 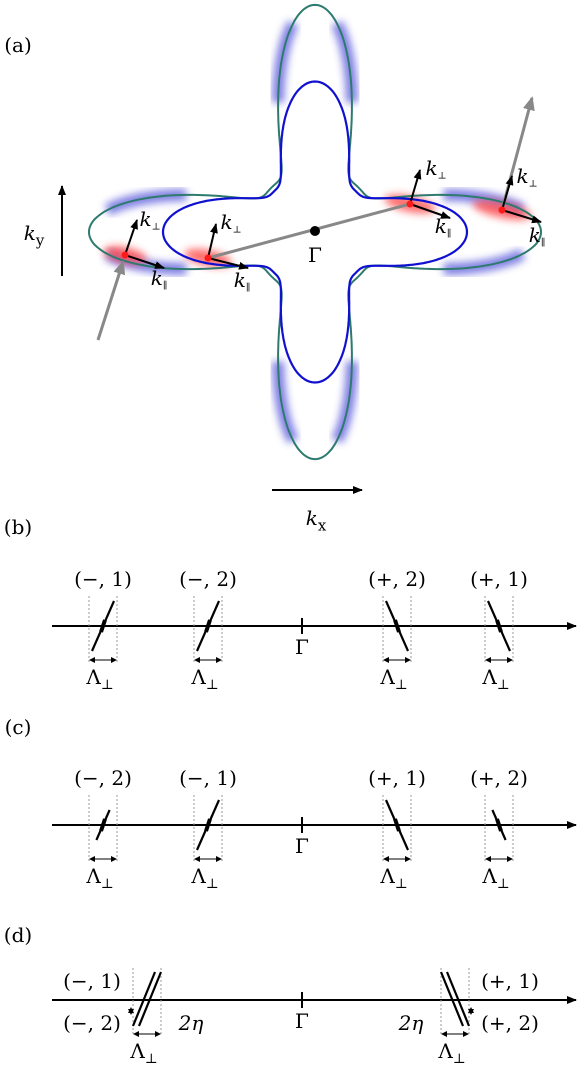 I want to click on panel-label: (b), so click(x=18, y=527).